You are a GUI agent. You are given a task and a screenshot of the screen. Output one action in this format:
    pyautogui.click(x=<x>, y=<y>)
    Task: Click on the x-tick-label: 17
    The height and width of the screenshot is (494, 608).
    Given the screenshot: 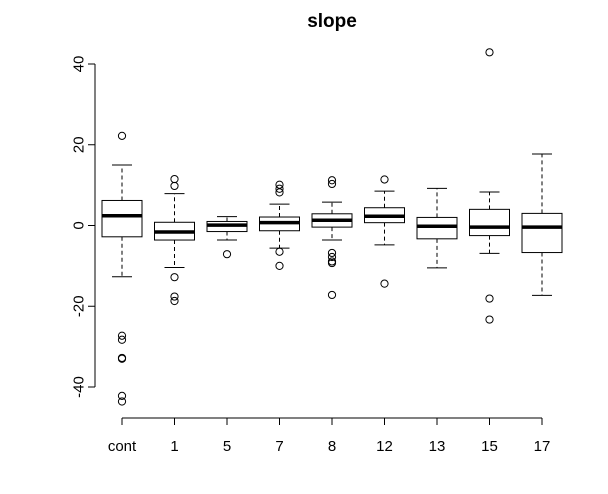 What is the action you would take?
    pyautogui.click(x=542, y=446)
    